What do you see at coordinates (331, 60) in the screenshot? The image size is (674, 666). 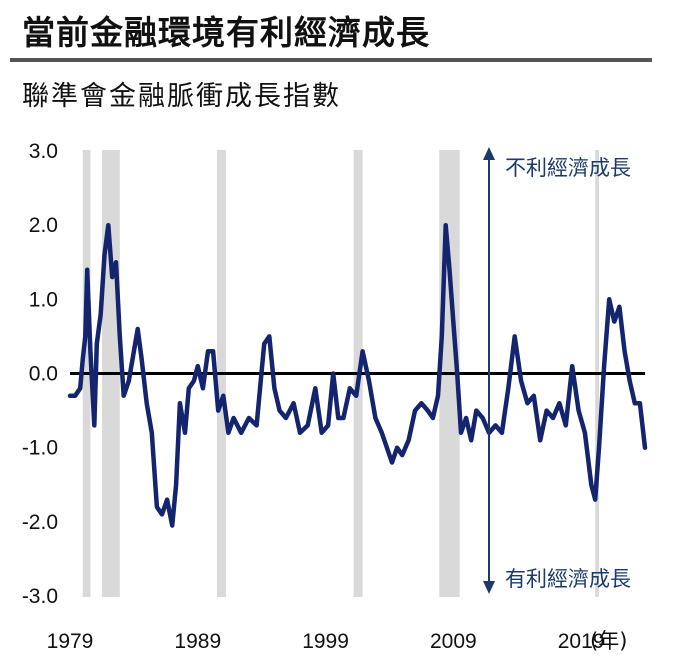 I see `title-divider` at bounding box center [331, 60].